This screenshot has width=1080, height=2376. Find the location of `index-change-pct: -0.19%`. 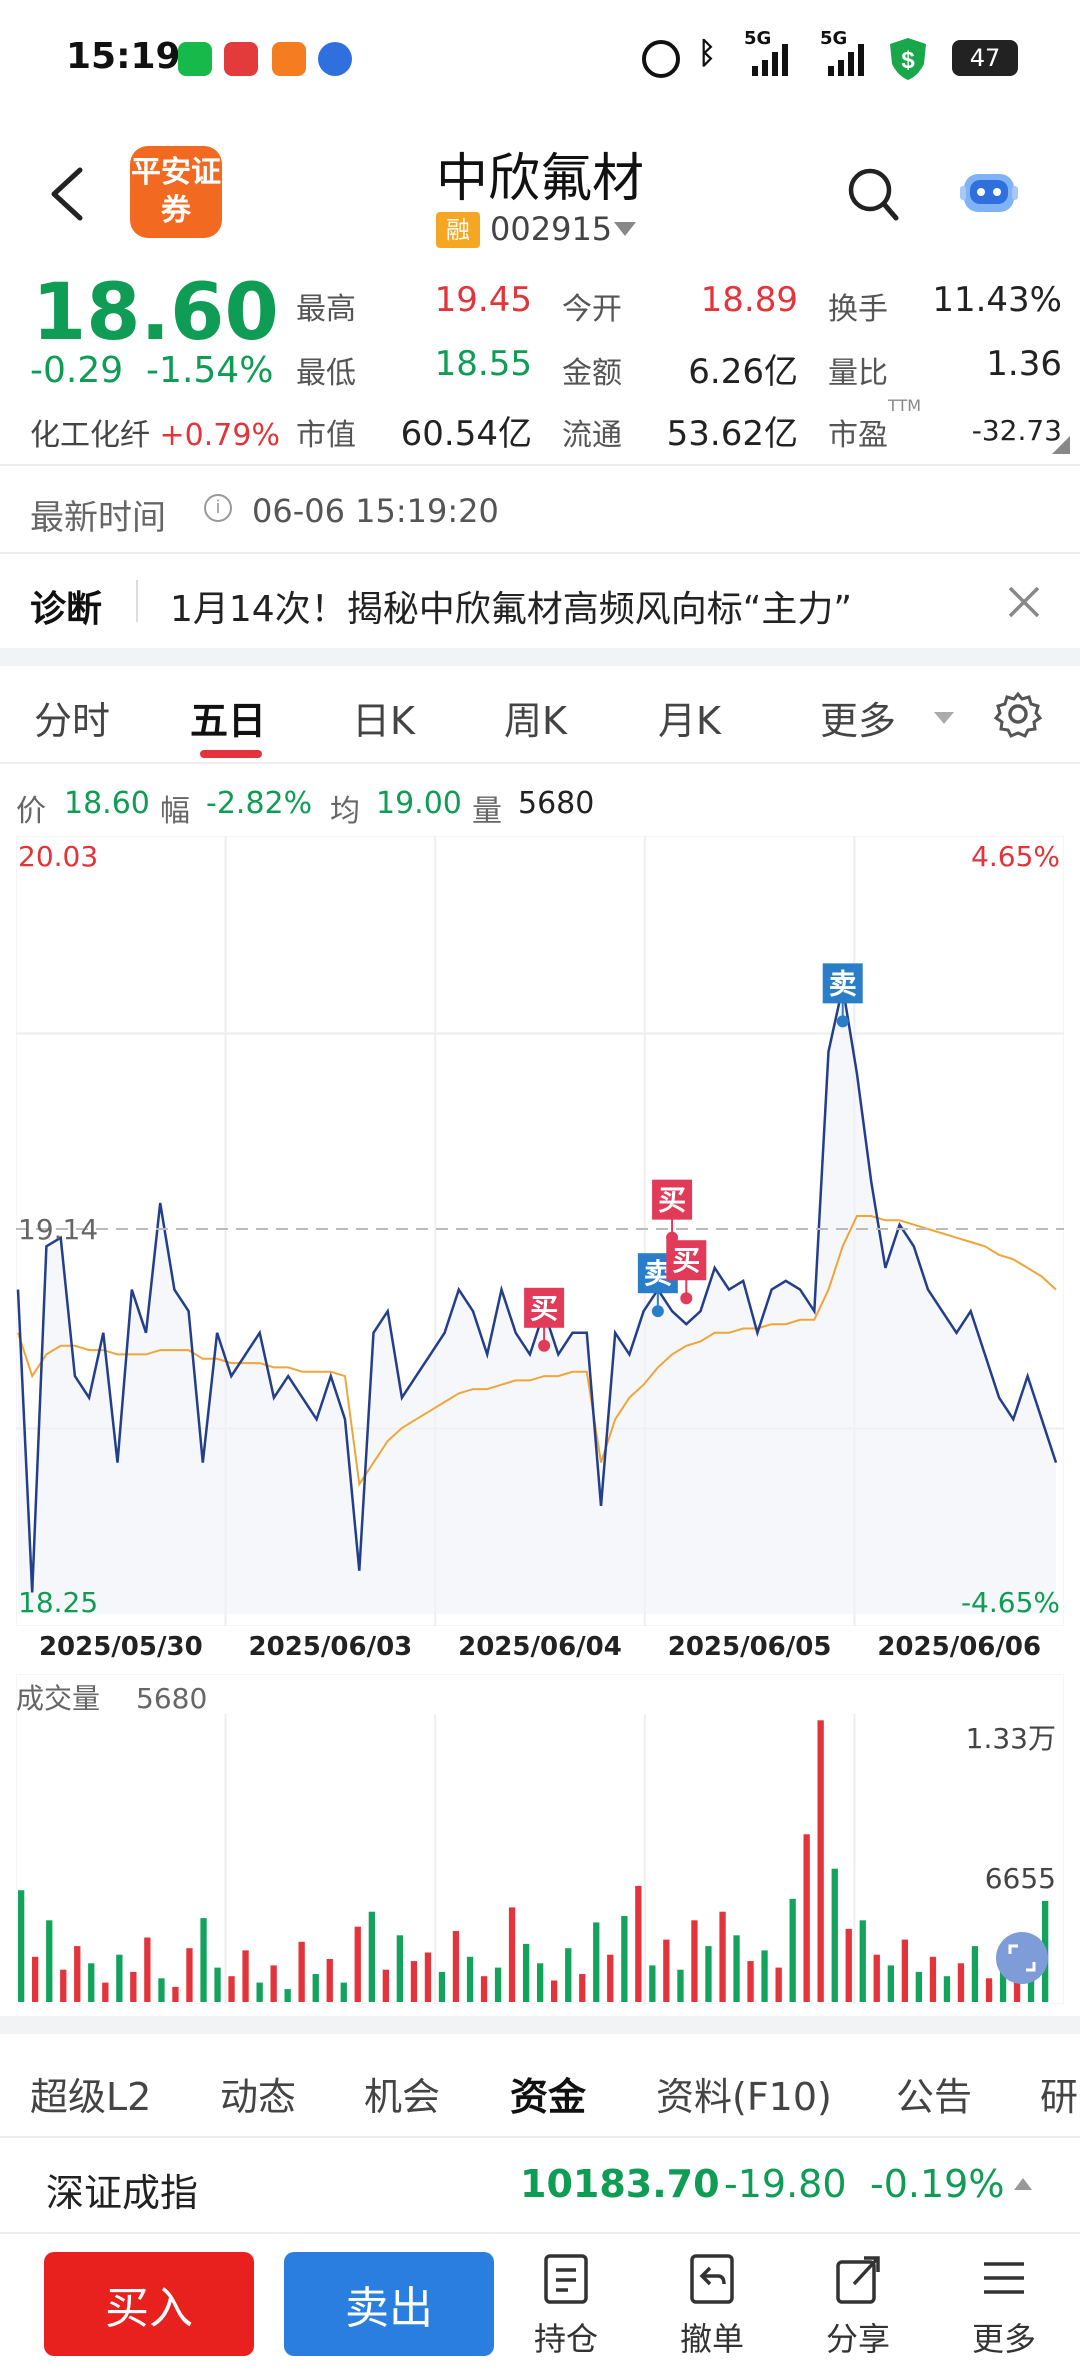

index-change-pct: -0.19% is located at coordinates (937, 2184).